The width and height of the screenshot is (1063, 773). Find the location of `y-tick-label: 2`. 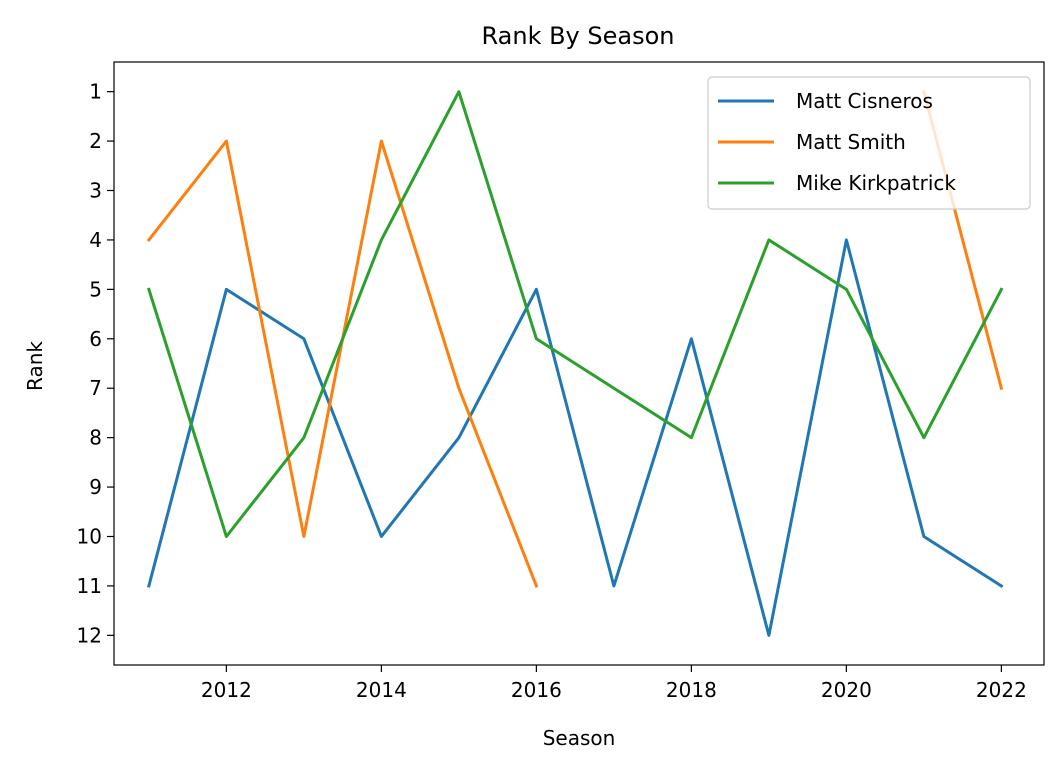

y-tick-label: 2 is located at coordinates (95, 141).